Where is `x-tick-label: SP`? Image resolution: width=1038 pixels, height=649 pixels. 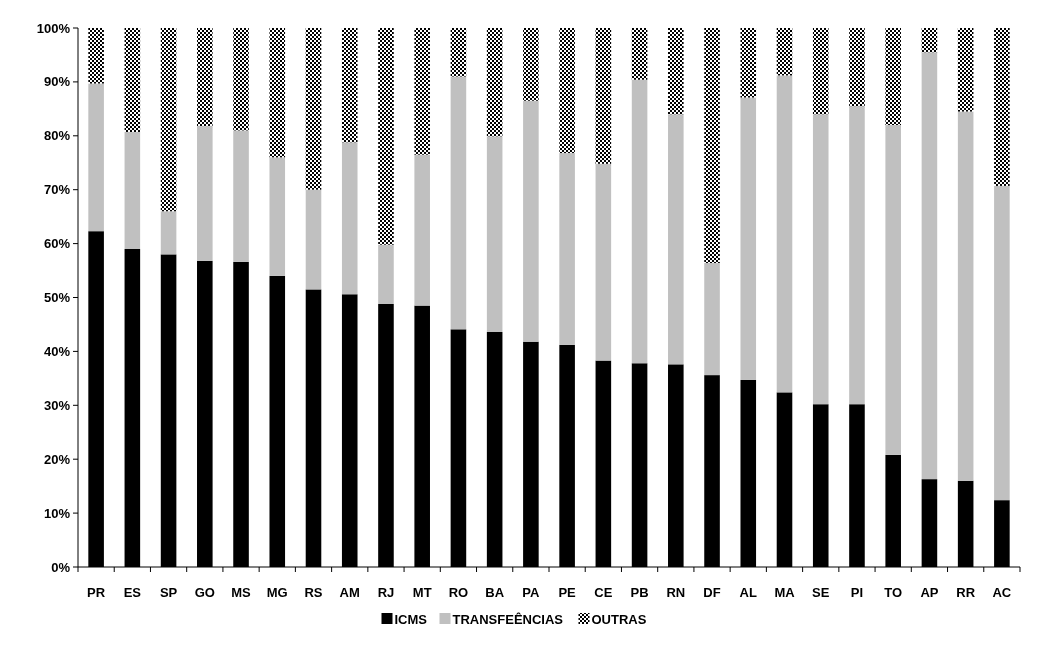 x-tick-label: SP is located at coordinates (168, 592).